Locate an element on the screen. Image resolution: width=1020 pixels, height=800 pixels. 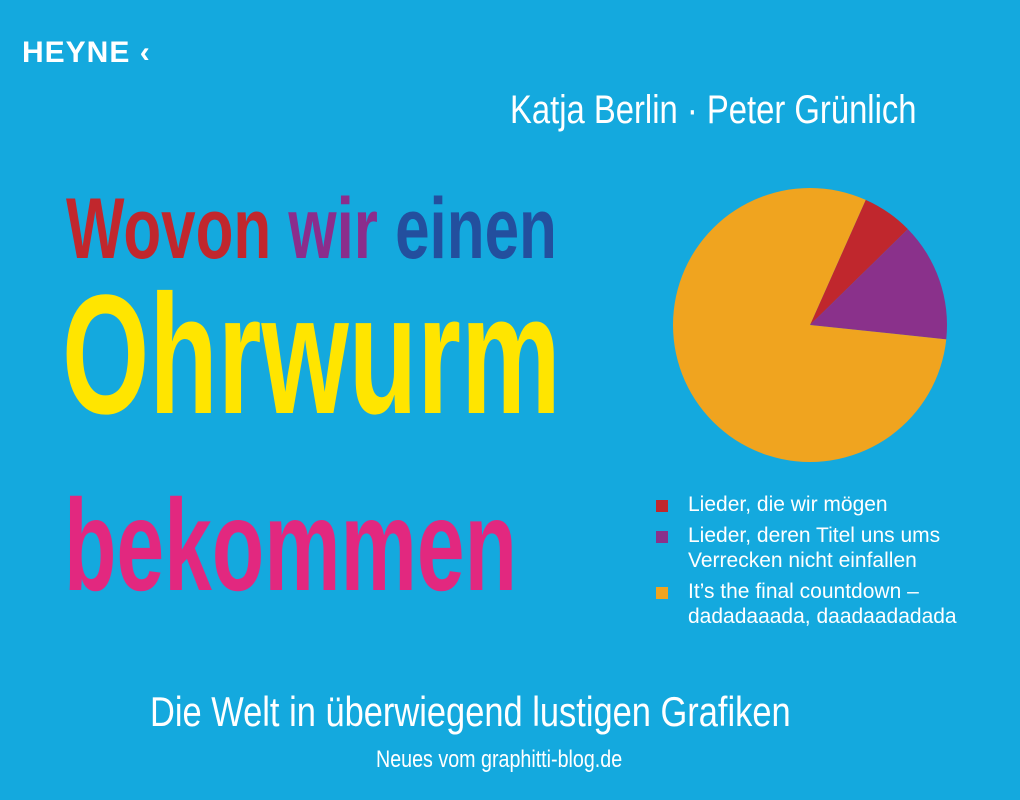
publisher-name: HEYNE is located at coordinates (76, 52).